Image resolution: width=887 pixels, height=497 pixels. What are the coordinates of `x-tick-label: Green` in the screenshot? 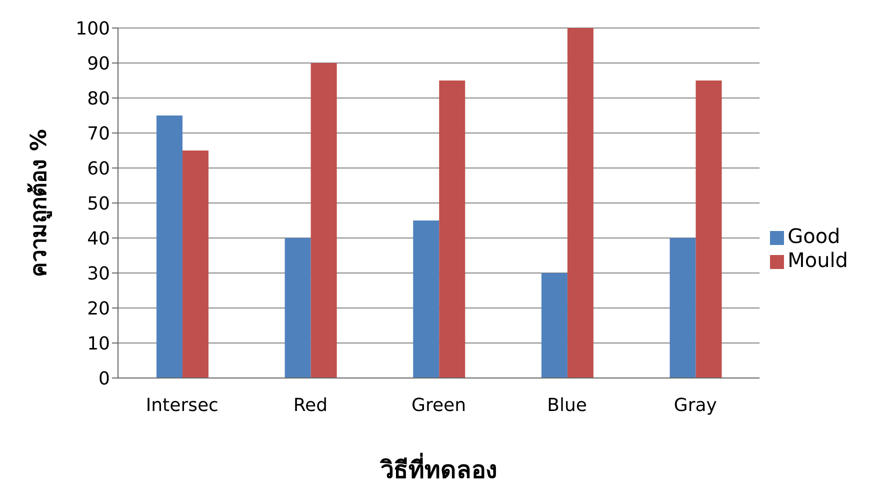 It's located at (439, 405).